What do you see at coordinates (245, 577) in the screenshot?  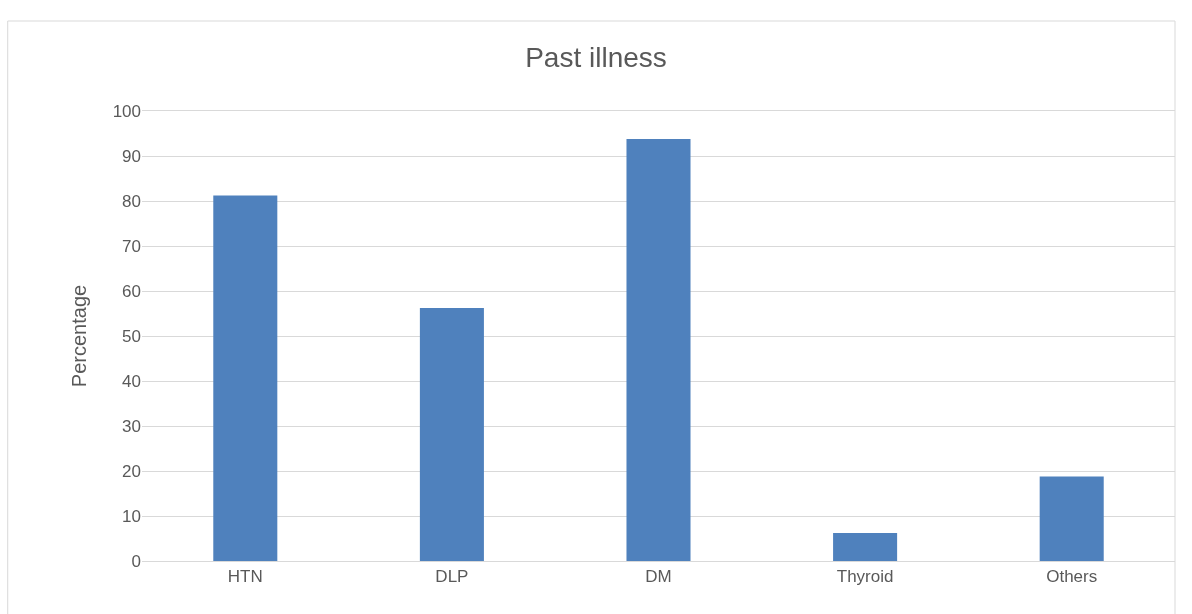 I see `x-tick-label: HTN` at bounding box center [245, 577].